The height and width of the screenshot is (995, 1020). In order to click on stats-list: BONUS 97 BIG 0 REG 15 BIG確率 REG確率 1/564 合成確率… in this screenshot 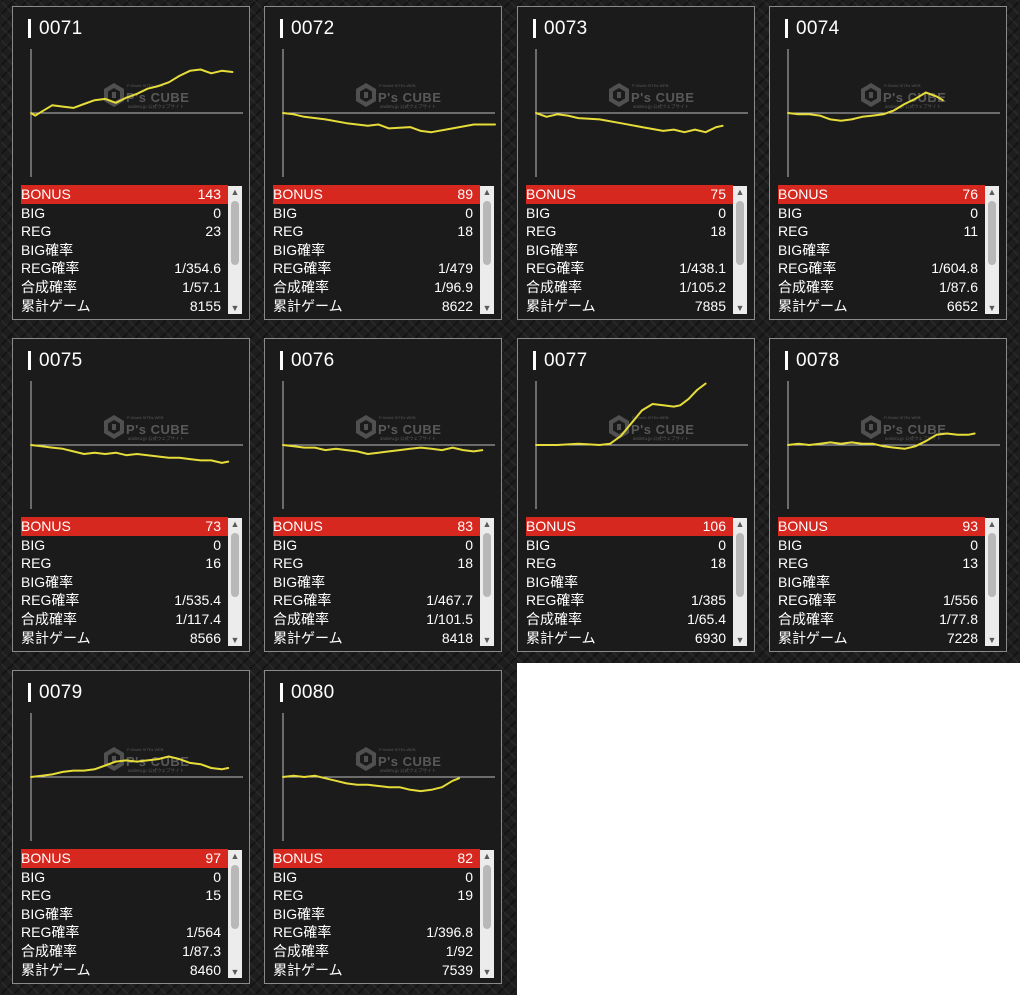, I will do `click(124, 914)`.